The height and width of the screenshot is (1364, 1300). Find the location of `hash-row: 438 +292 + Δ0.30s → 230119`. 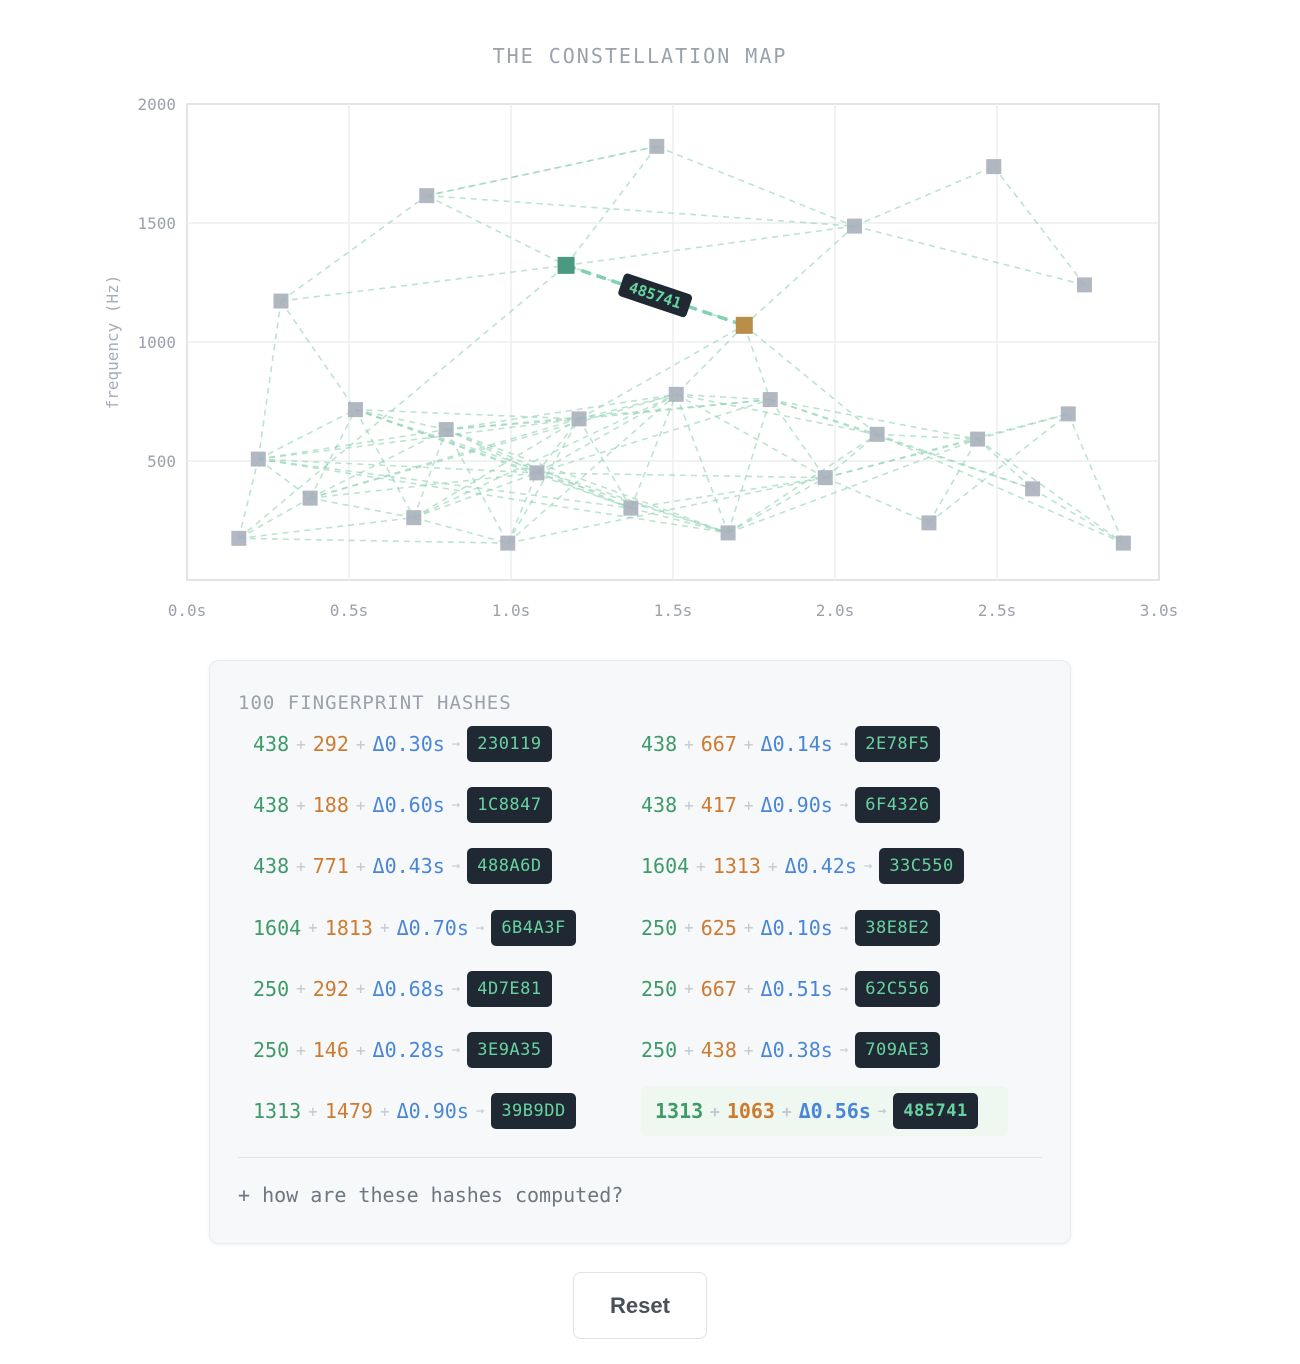

hash-row: 438 +292 + Δ0.30s → 230119 is located at coordinates (402, 744).